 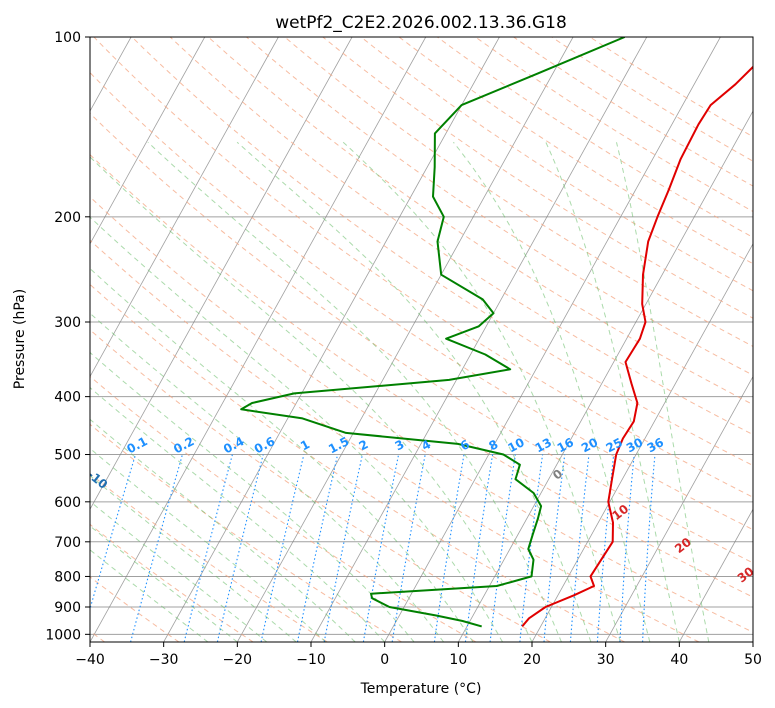 What do you see at coordinates (67, 608) in the screenshot?
I see `y-tick-label: 900` at bounding box center [67, 608].